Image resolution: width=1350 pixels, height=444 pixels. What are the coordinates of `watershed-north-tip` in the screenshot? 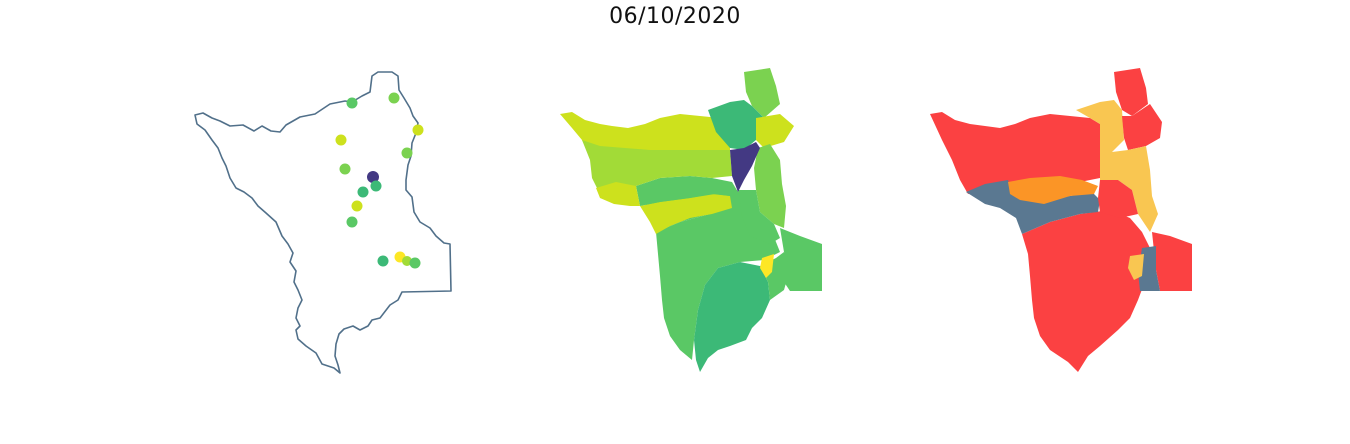 It's located at (762, 93).